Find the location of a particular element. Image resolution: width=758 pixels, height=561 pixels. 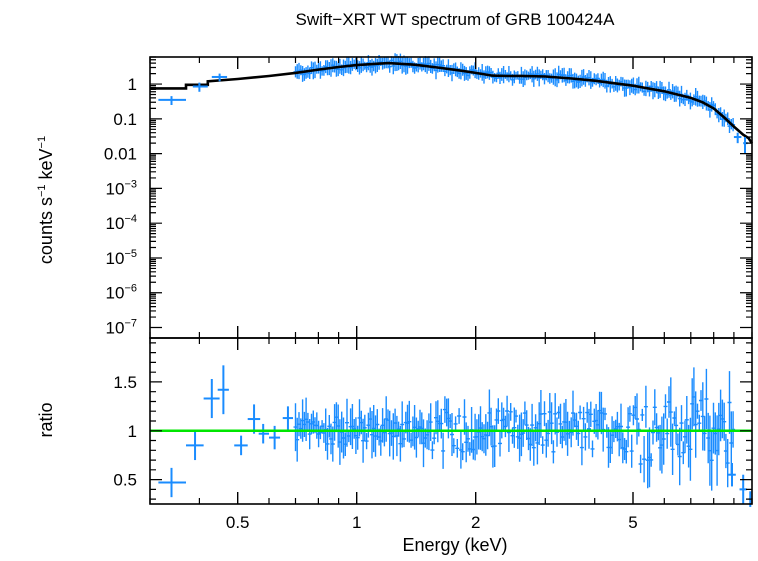

spectrum-y-tick-label: 10⁻⁴ is located at coordinates (121, 223).